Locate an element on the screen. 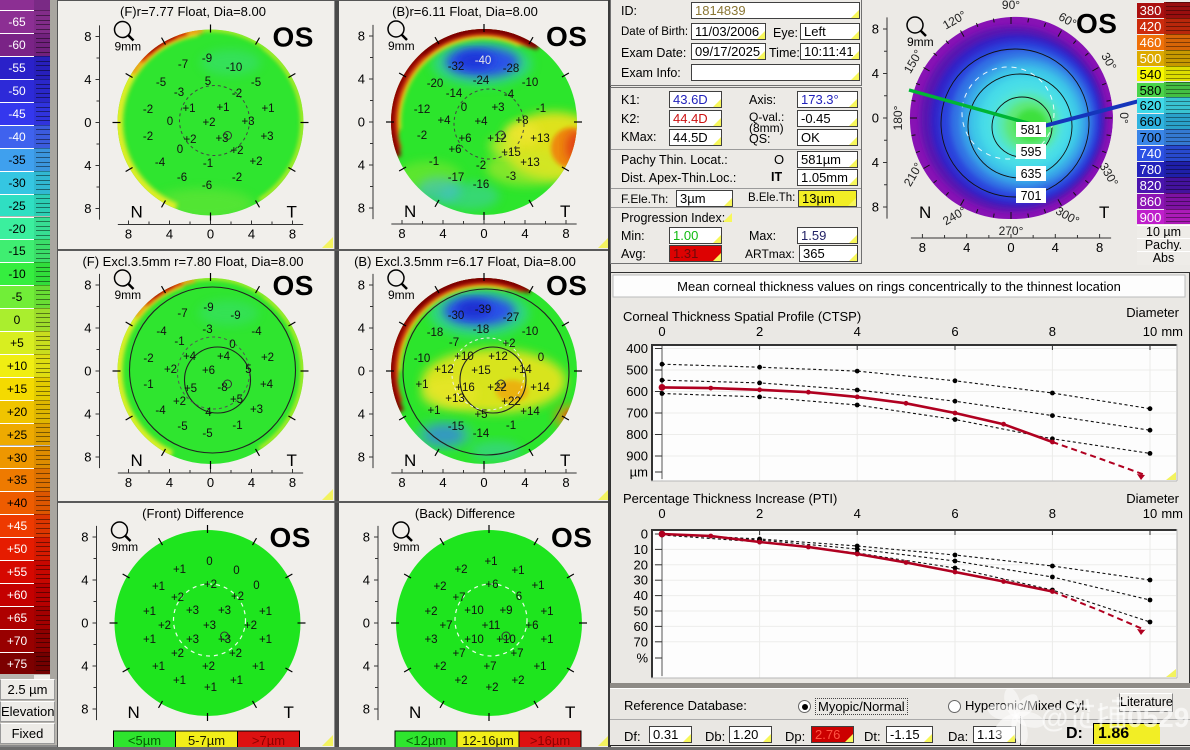 The width and height of the screenshot is (1190, 750). svg-text: -6 is located at coordinates (182, 178).